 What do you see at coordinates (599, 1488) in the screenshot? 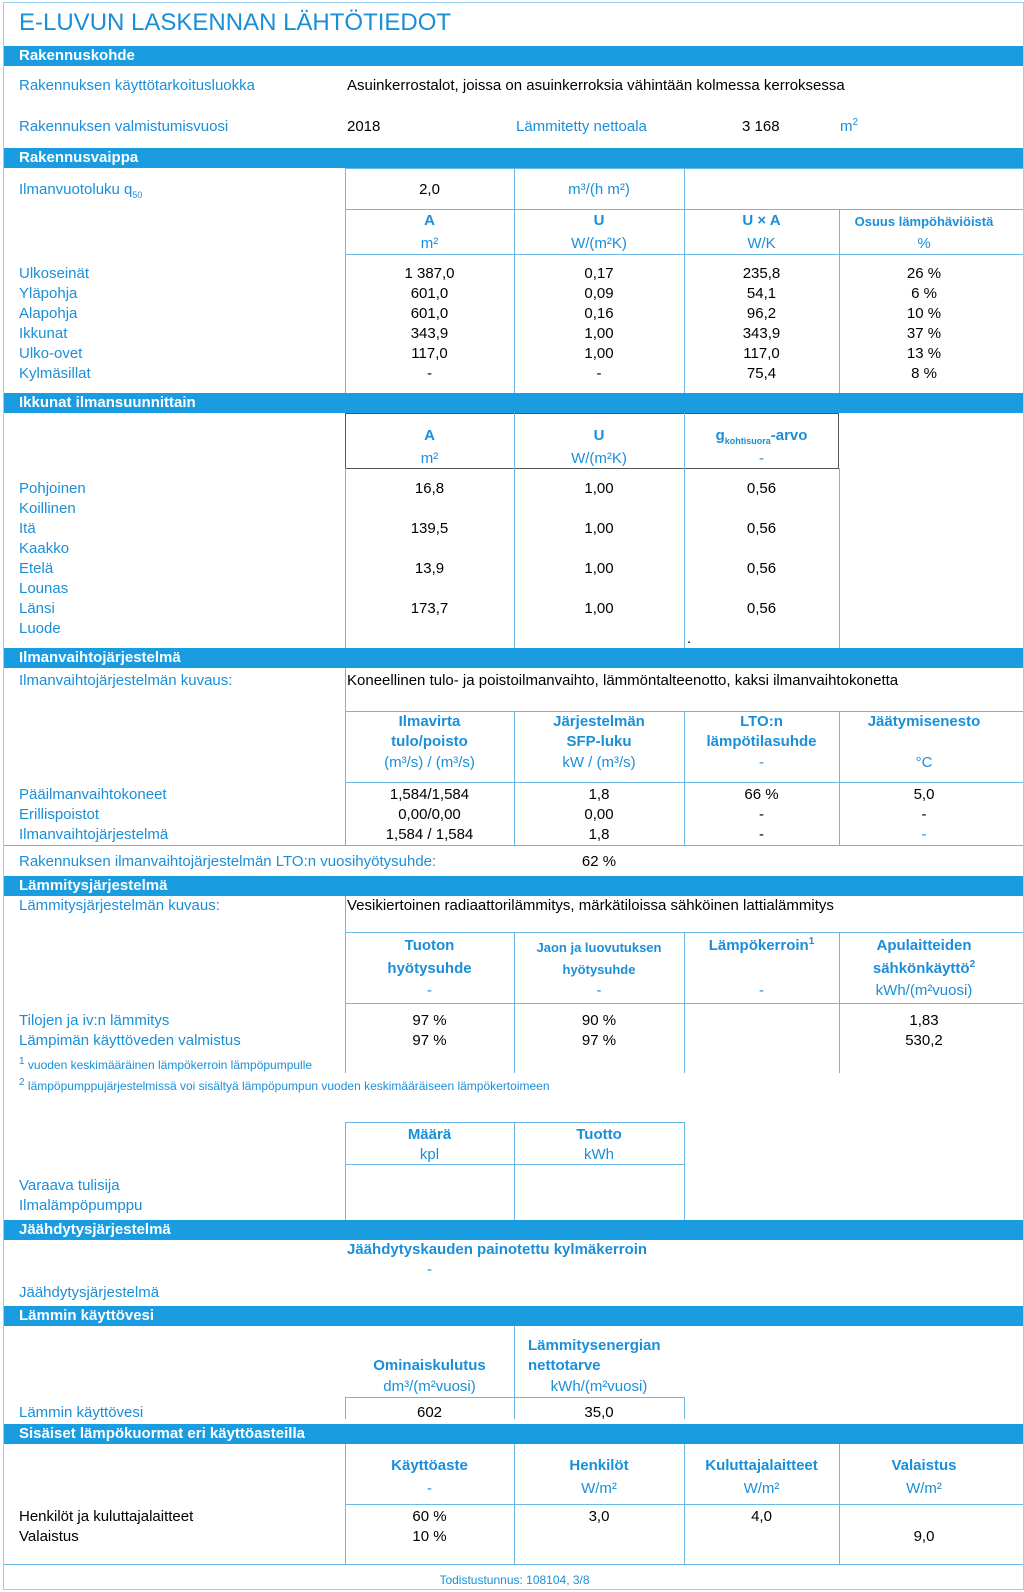
I see `kuormat-col2-unit: W/m²` at bounding box center [599, 1488].